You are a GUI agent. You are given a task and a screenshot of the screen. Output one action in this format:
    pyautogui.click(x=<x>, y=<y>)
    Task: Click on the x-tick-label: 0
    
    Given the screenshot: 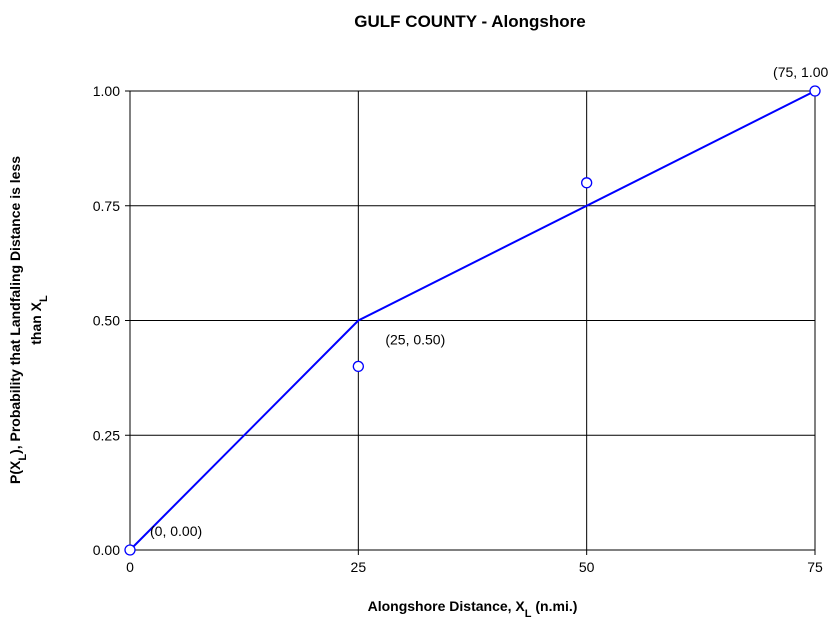 What is the action you would take?
    pyautogui.click(x=130, y=567)
    